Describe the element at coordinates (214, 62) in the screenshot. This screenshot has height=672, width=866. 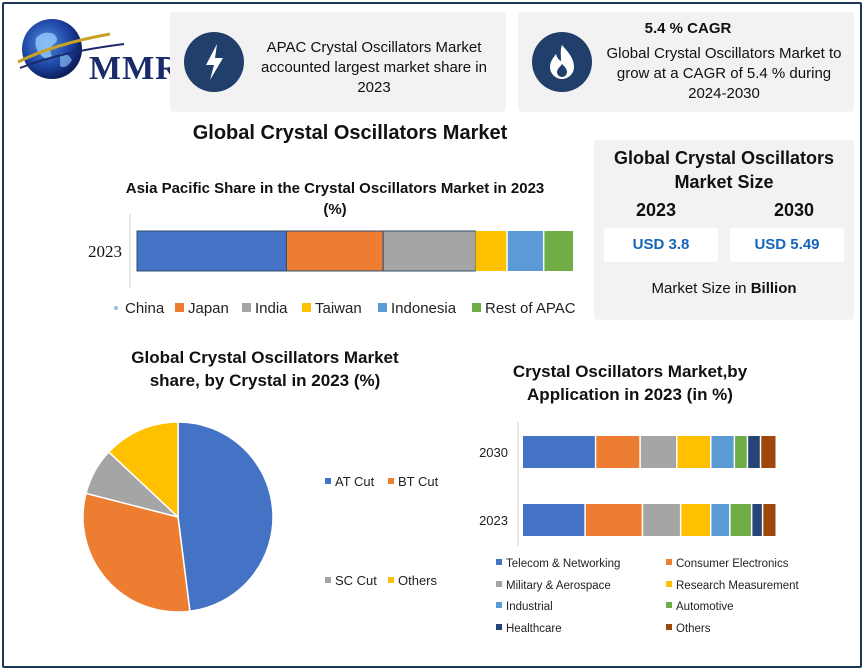
I see `lightning-icon` at that location.